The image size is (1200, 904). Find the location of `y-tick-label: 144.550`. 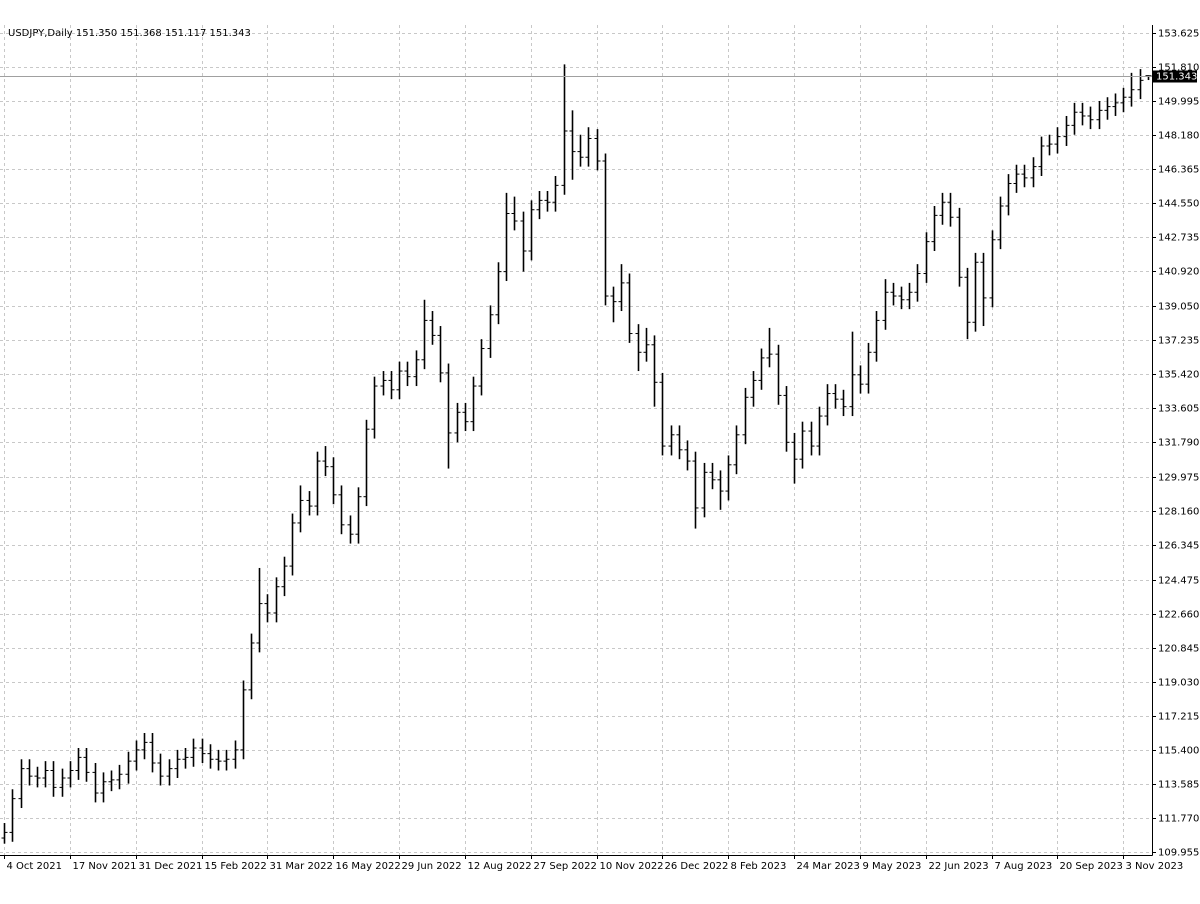

y-tick-label: 144.550 is located at coordinates (1178, 204).